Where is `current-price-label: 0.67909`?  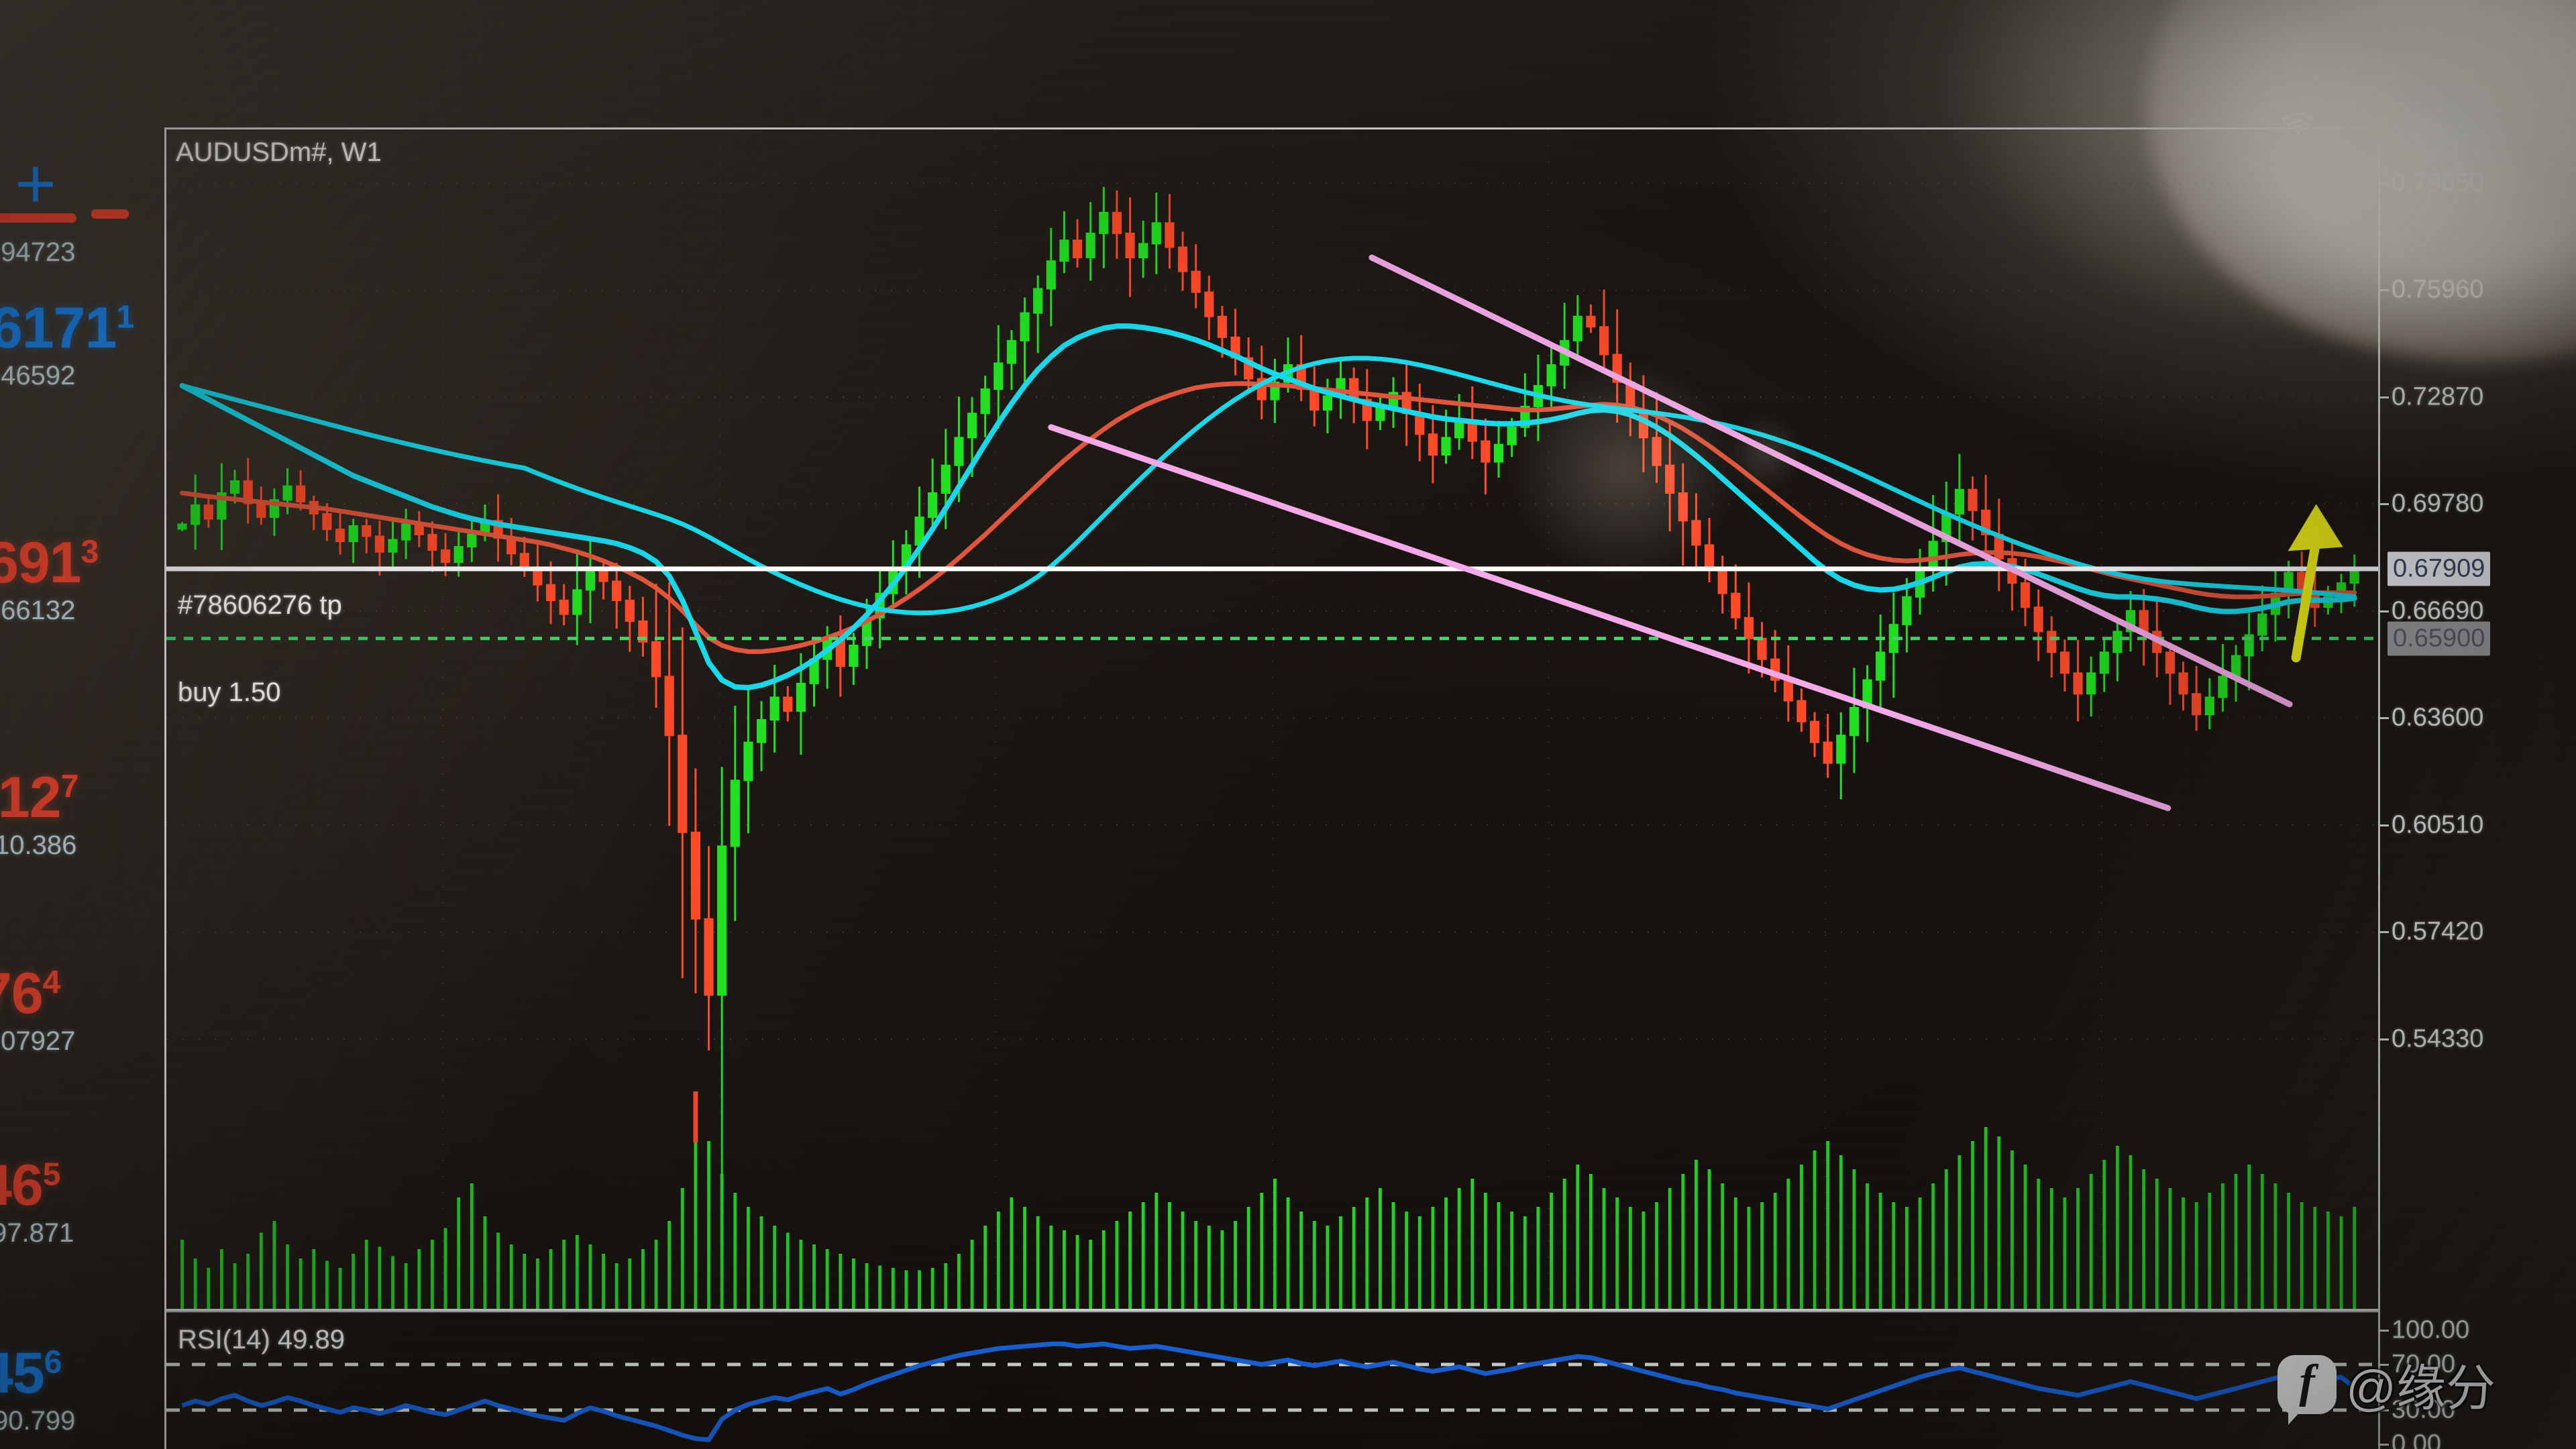
current-price-label: 0.67909 is located at coordinates (2439, 568).